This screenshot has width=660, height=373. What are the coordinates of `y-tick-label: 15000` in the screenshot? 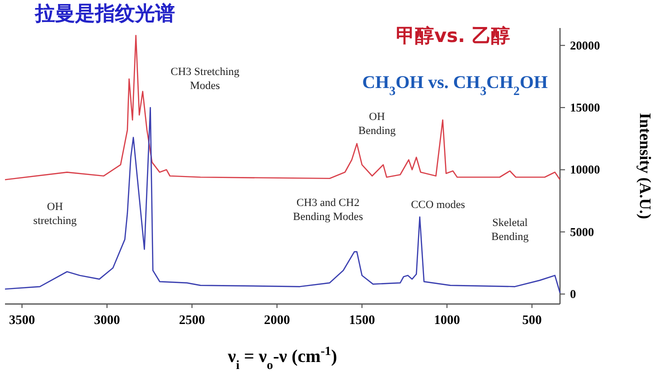 It's located at (585, 107).